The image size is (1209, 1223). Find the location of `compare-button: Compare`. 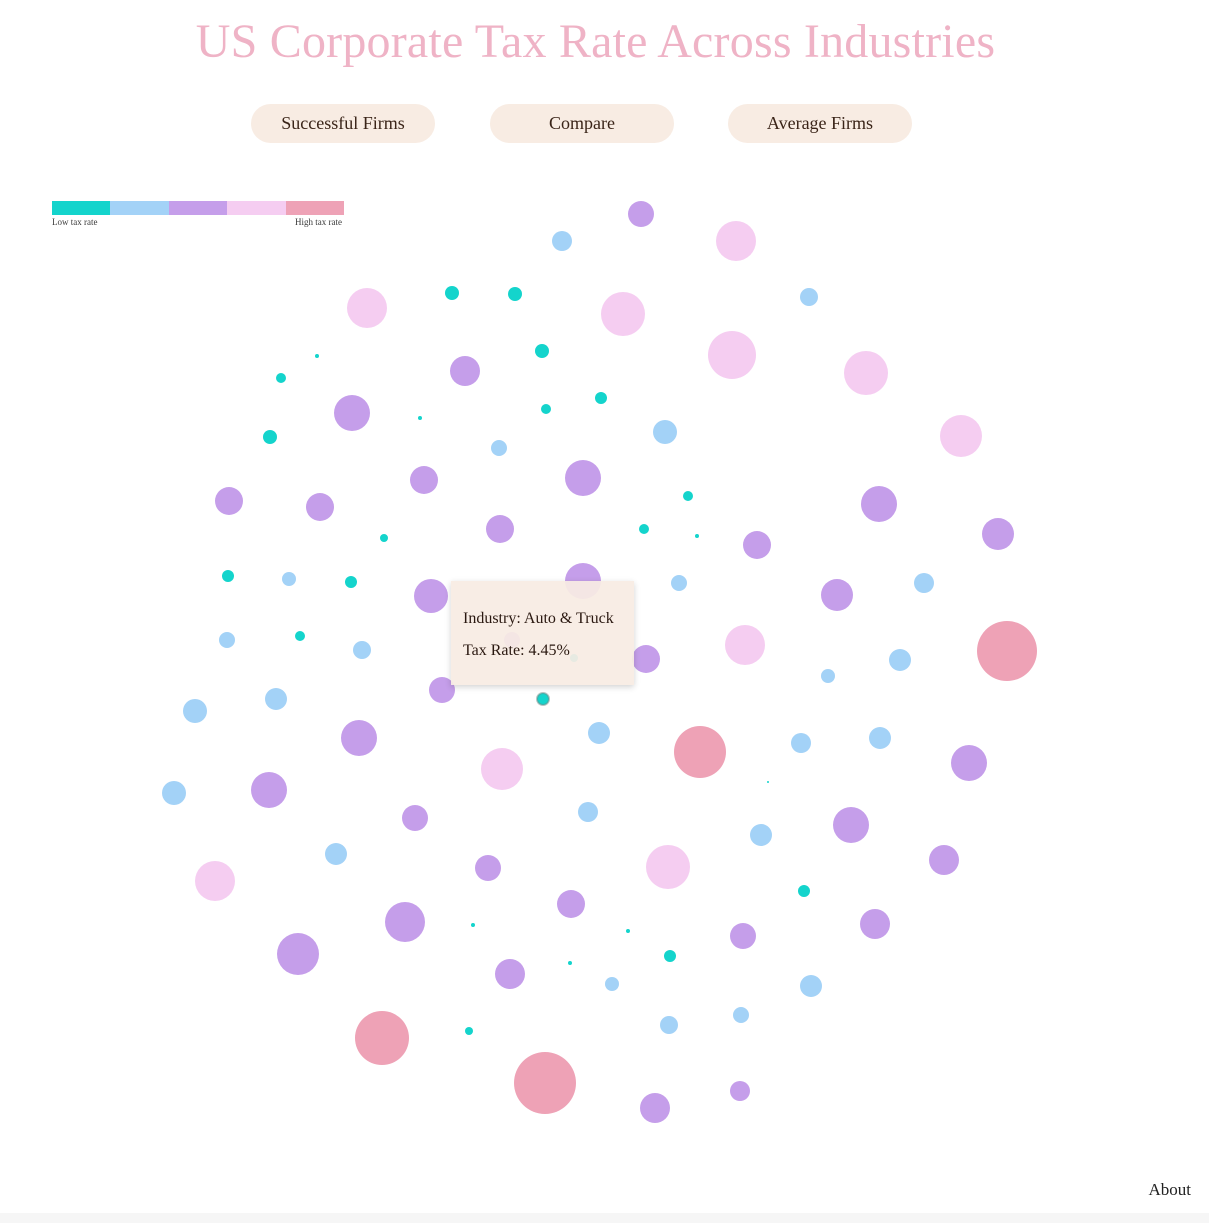

compare-button: Compare is located at coordinates (582, 123).